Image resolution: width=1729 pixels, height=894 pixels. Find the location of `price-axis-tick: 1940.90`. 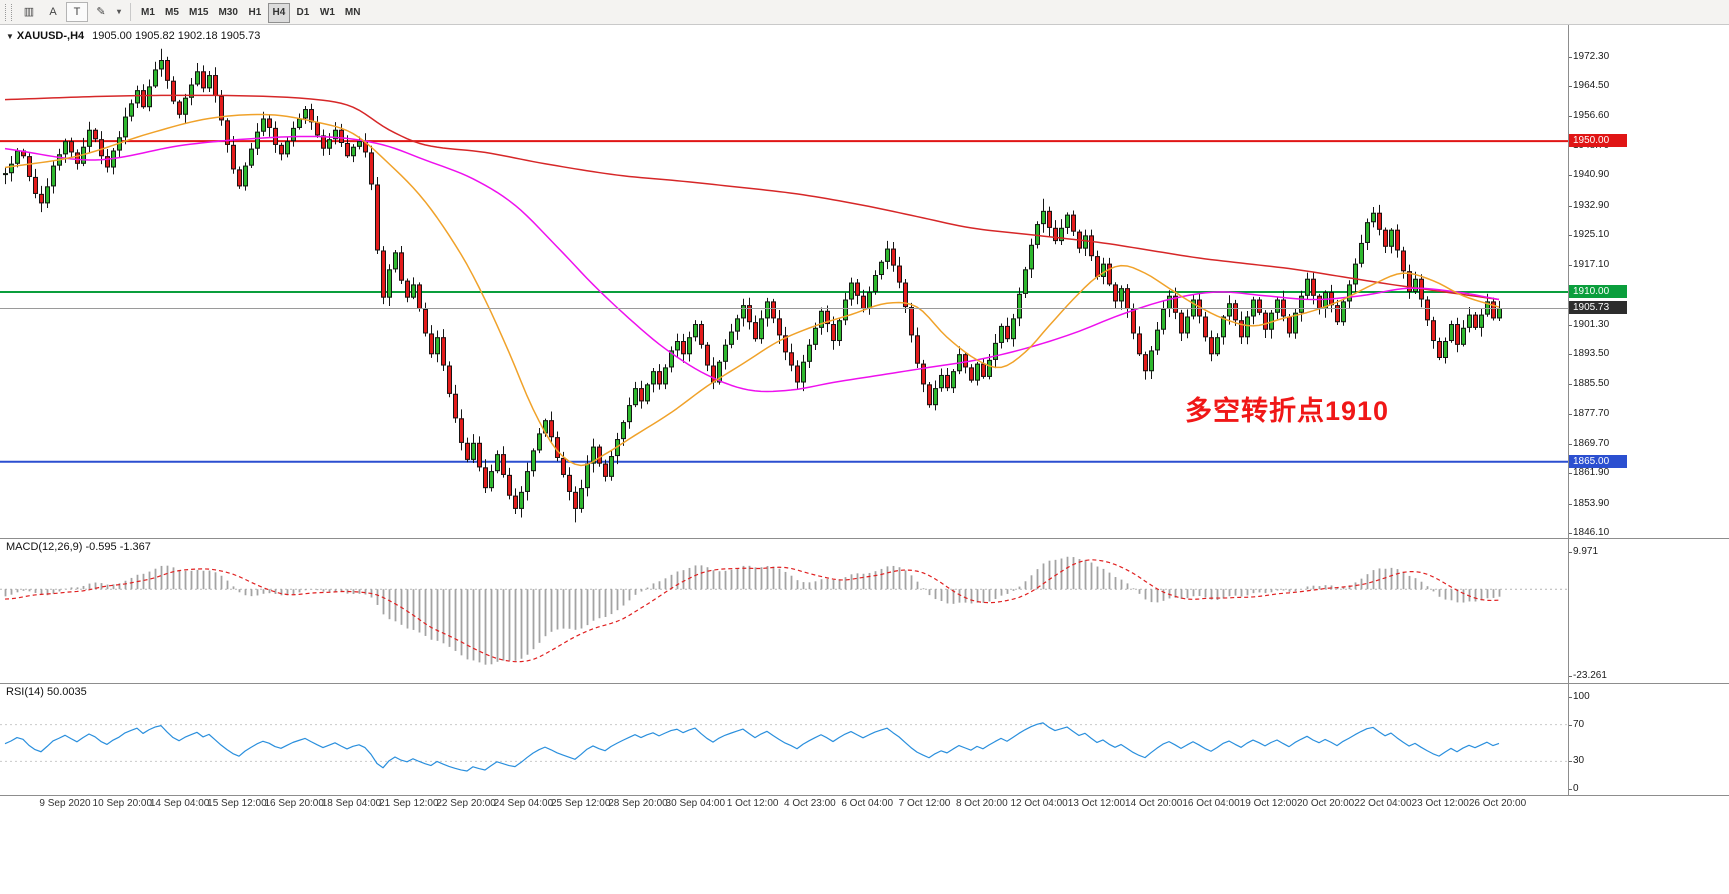

price-axis-tick: 1940.90 is located at coordinates (1591, 175).